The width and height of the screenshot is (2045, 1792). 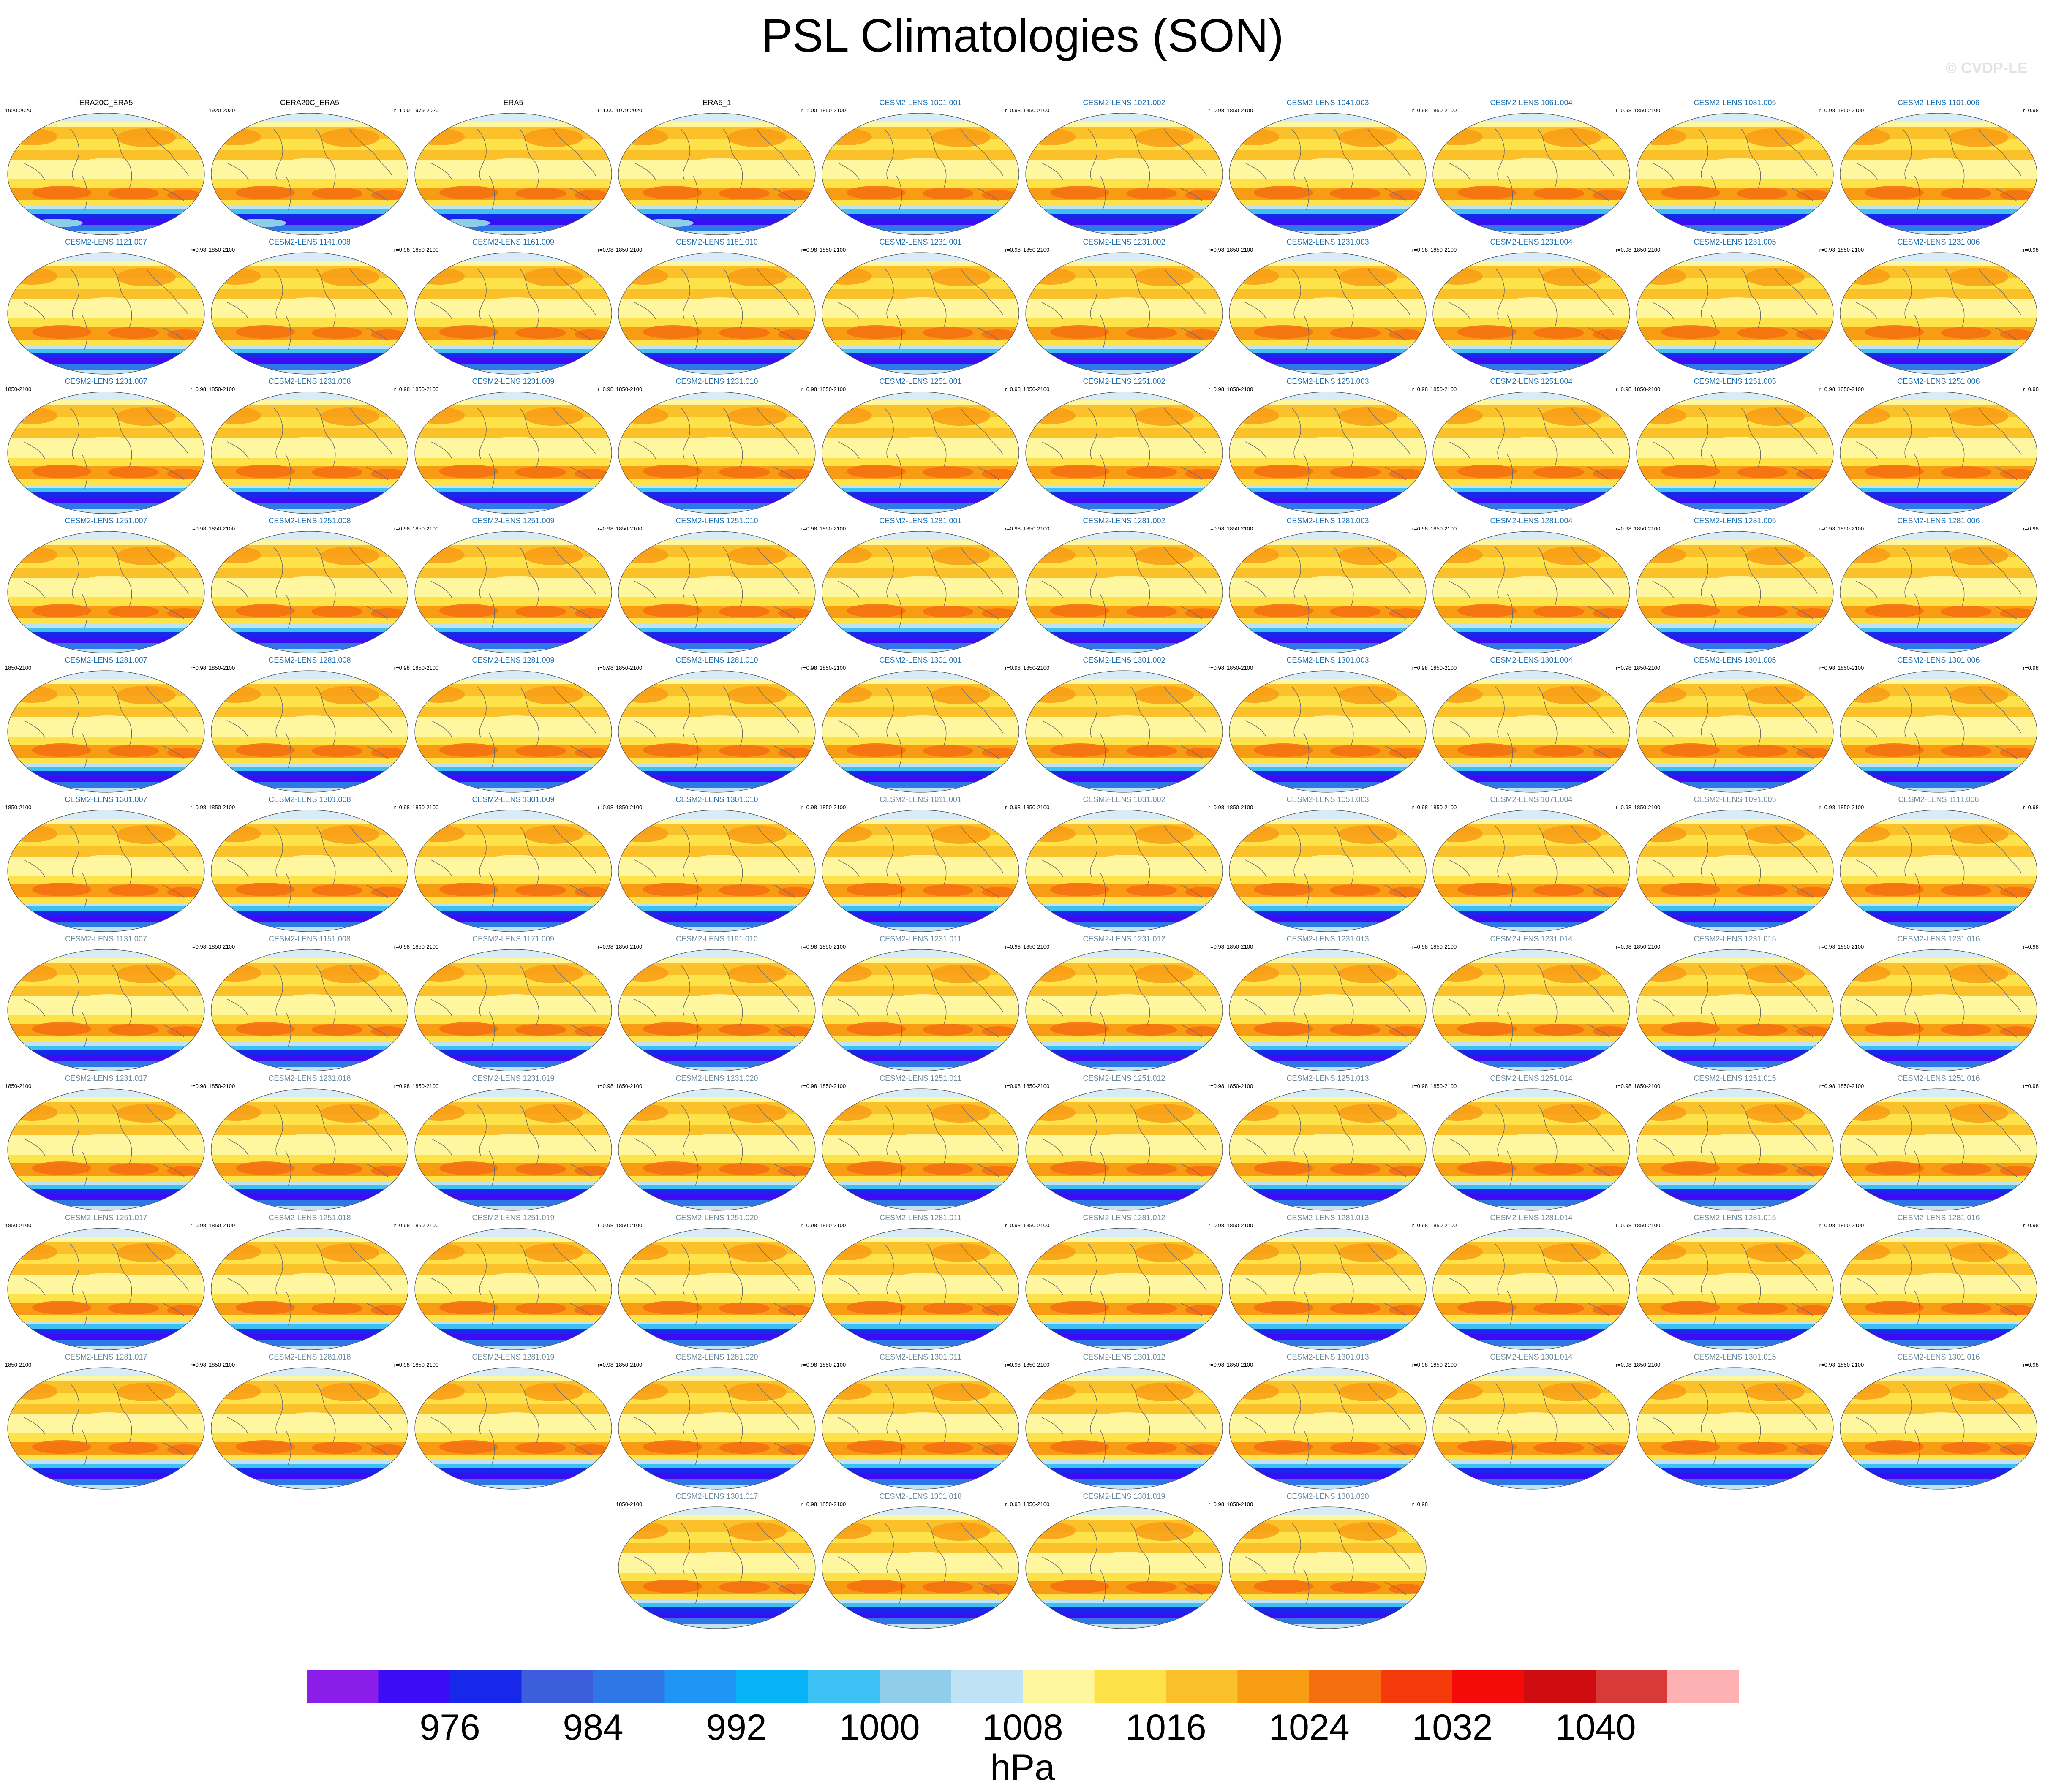 What do you see at coordinates (1735, 799) in the screenshot?
I see `panel-title: CESM2-LENS 1091.005` at bounding box center [1735, 799].